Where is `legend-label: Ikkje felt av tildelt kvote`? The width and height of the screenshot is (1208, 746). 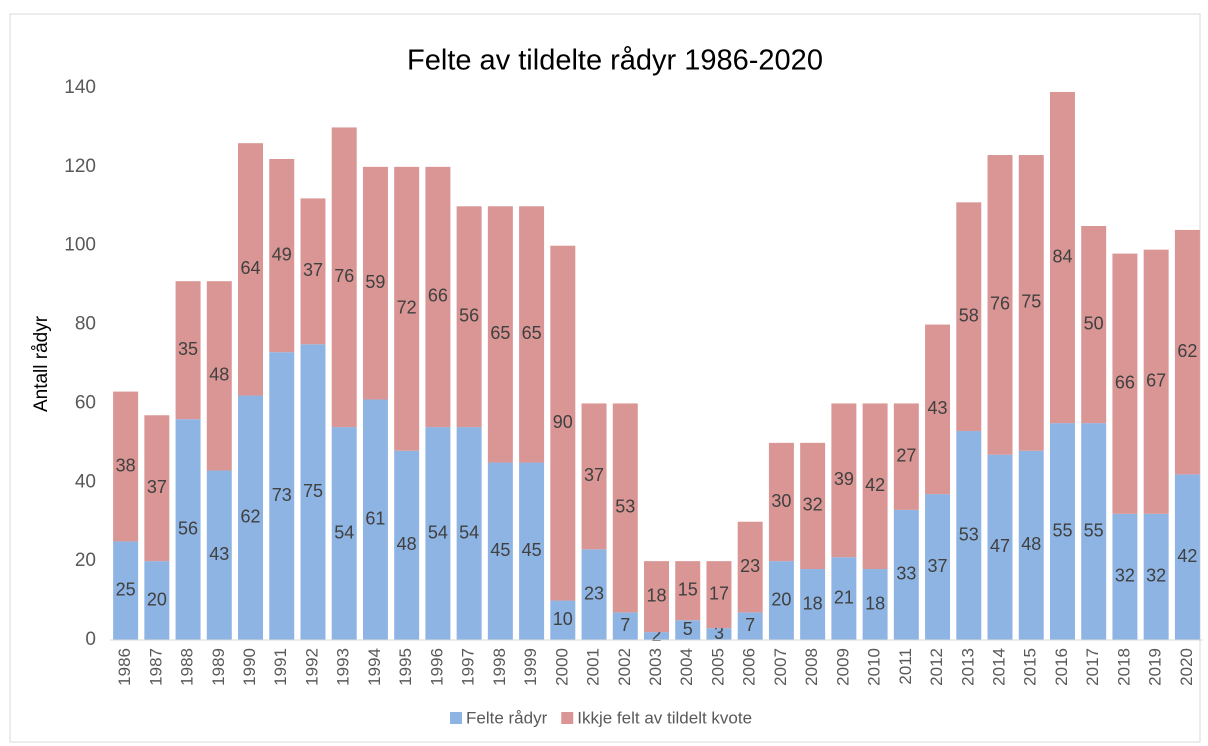
legend-label: Ikkje felt av tildelt kvote is located at coordinates (664, 717).